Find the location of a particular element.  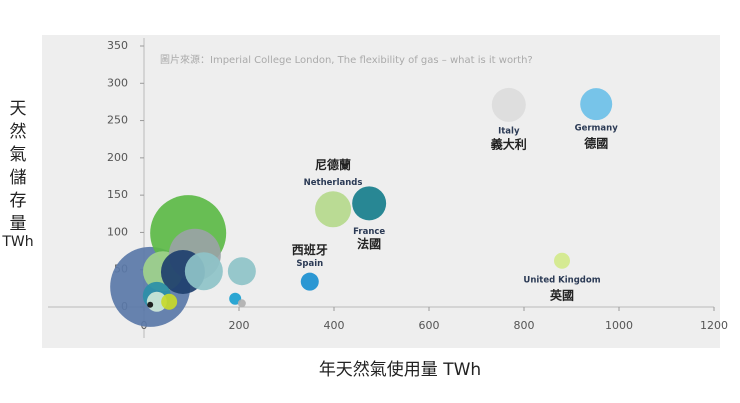

point-label: Germany is located at coordinates (597, 129).